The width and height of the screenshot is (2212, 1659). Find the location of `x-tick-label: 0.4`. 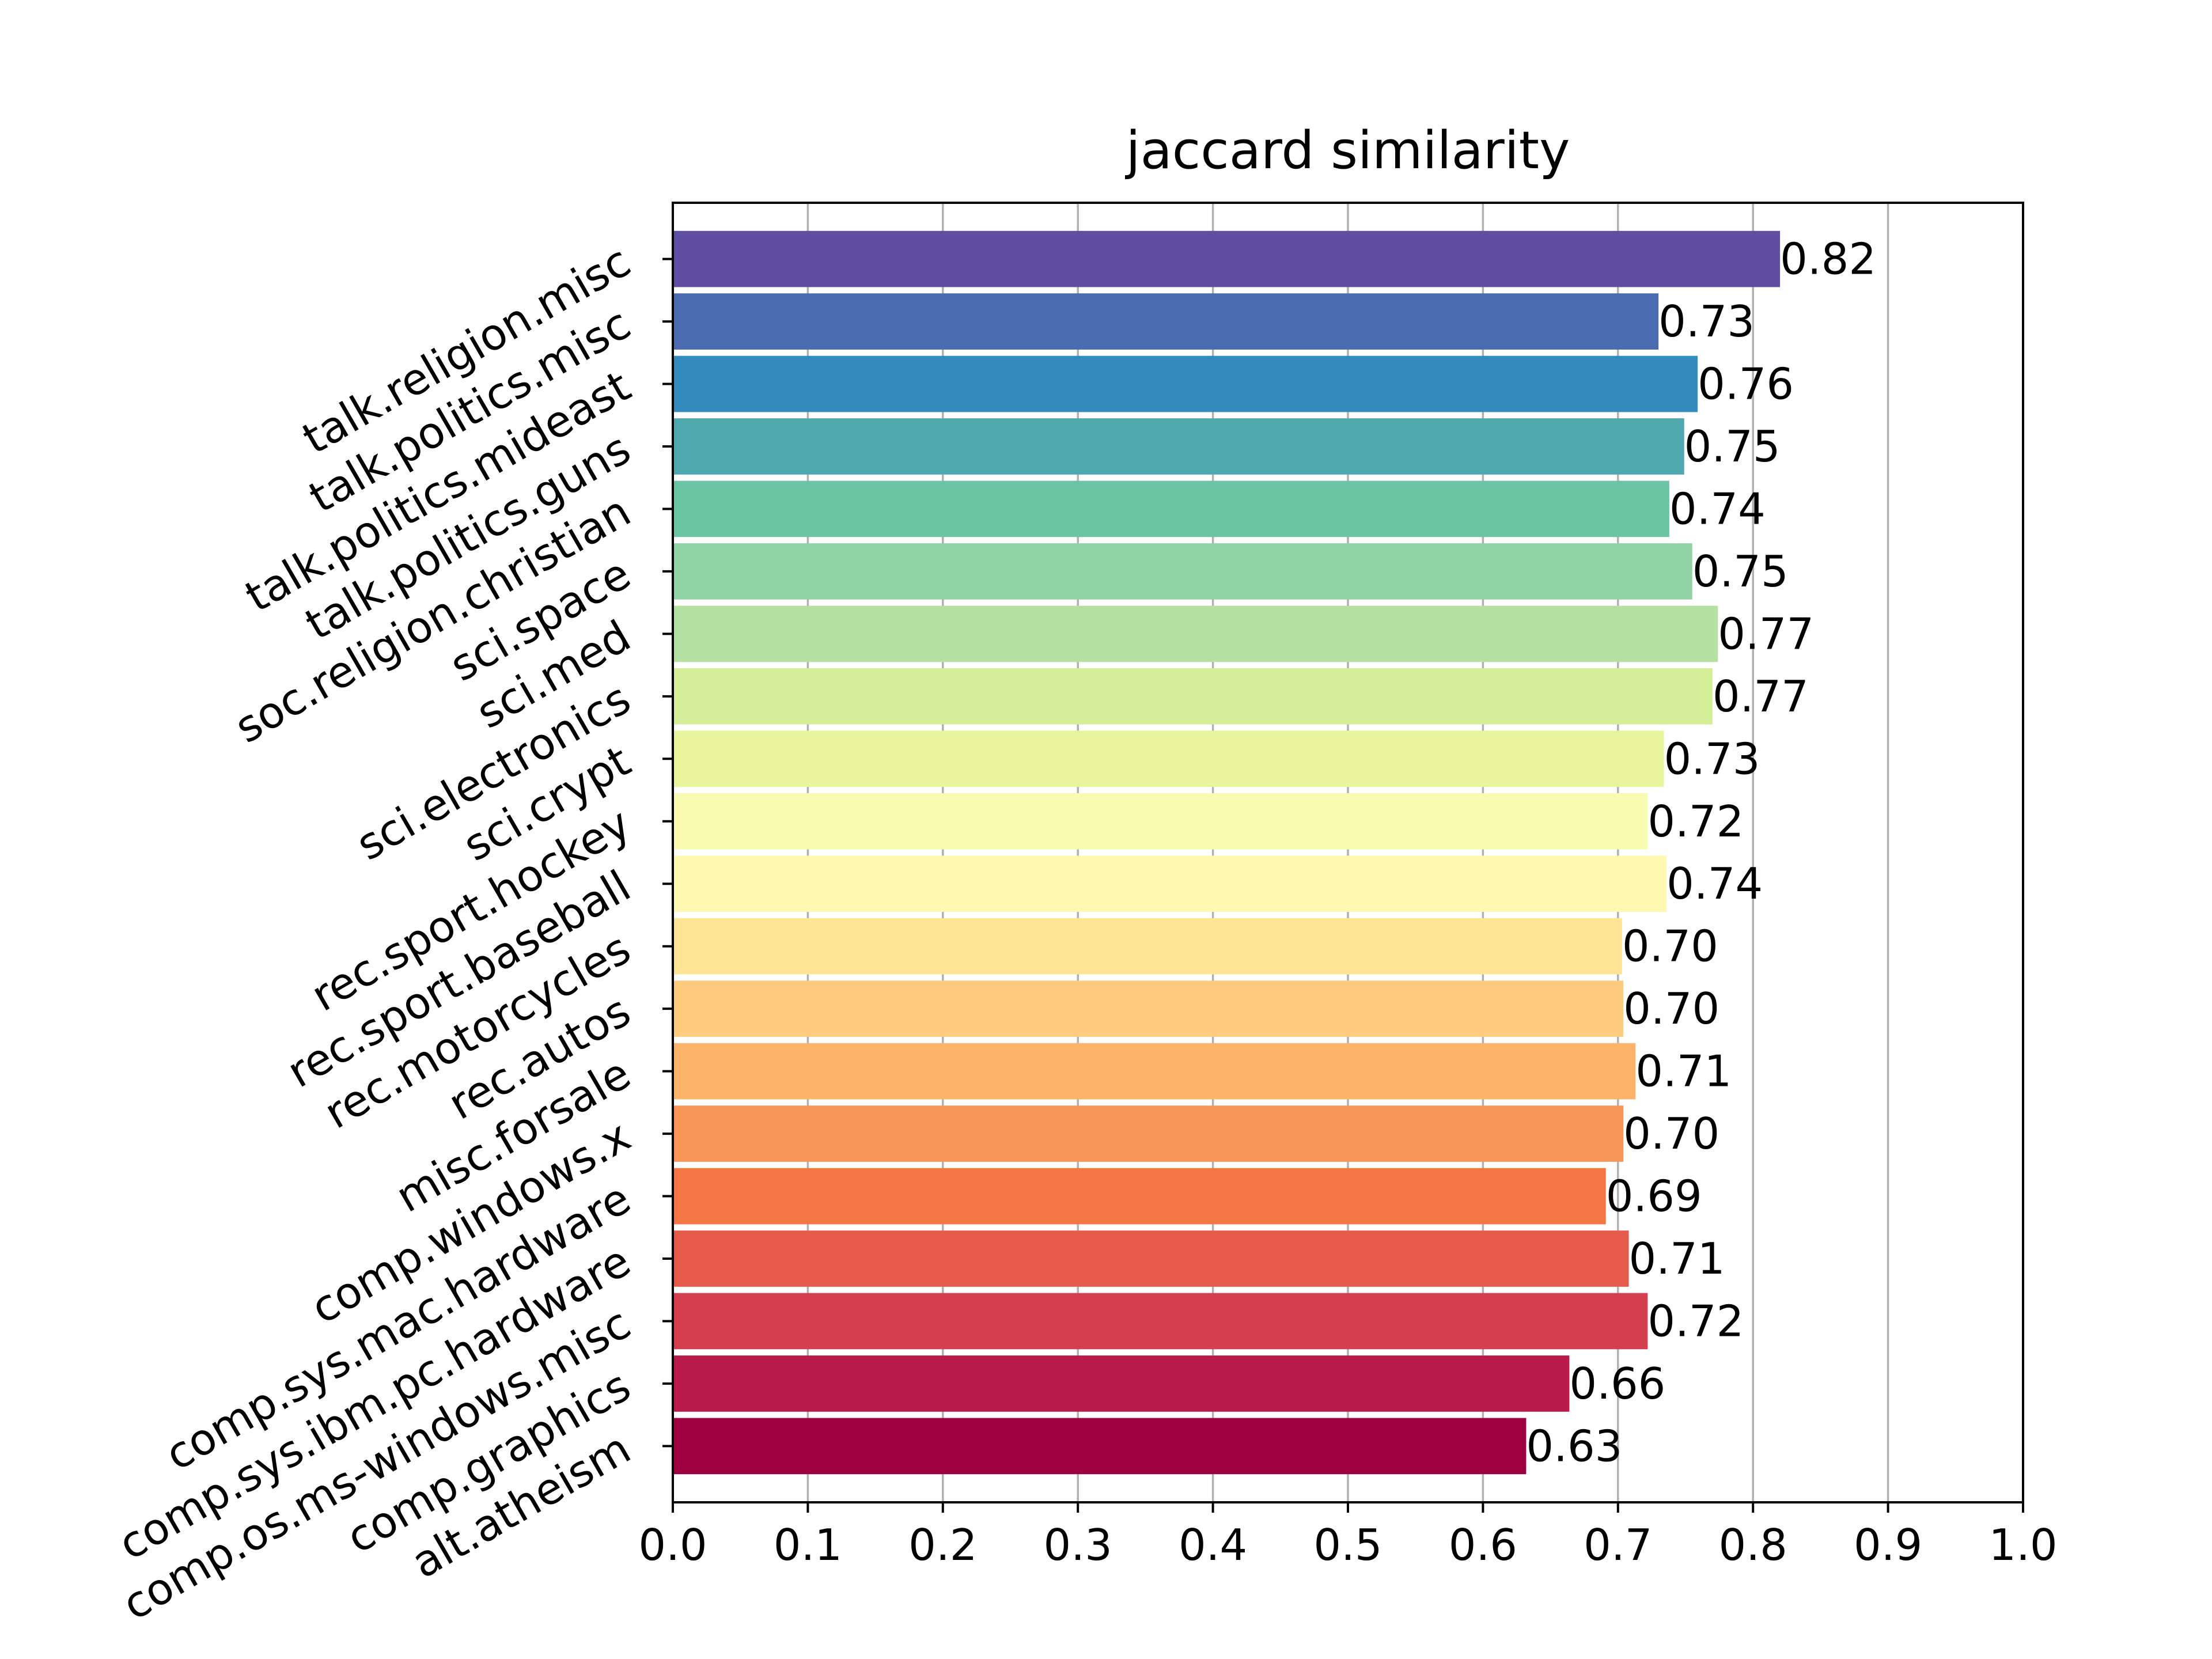

x-tick-label: 0.4 is located at coordinates (1213, 1545).